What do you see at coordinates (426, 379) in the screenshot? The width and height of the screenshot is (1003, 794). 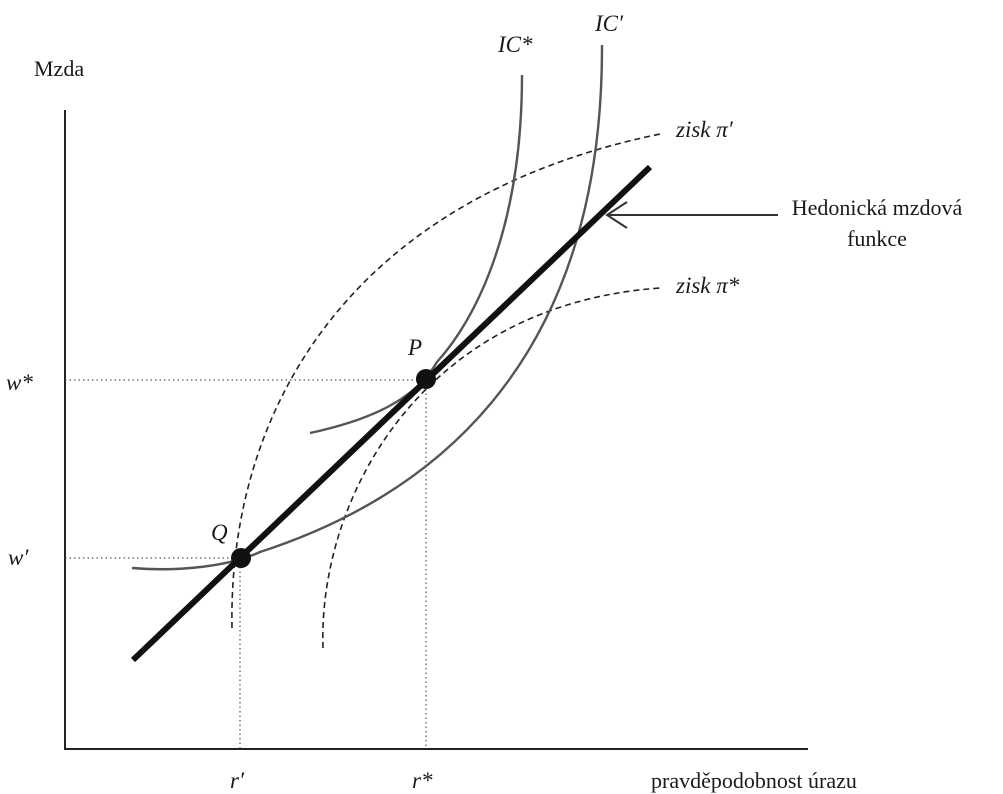 I see `point-p-dot` at bounding box center [426, 379].